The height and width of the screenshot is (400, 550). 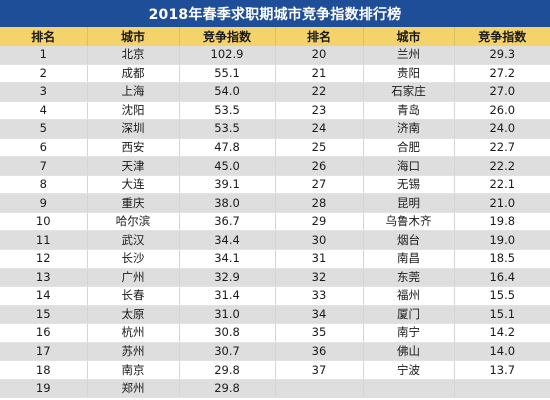 I want to click on left-rank-cell: 3, so click(x=44, y=92).